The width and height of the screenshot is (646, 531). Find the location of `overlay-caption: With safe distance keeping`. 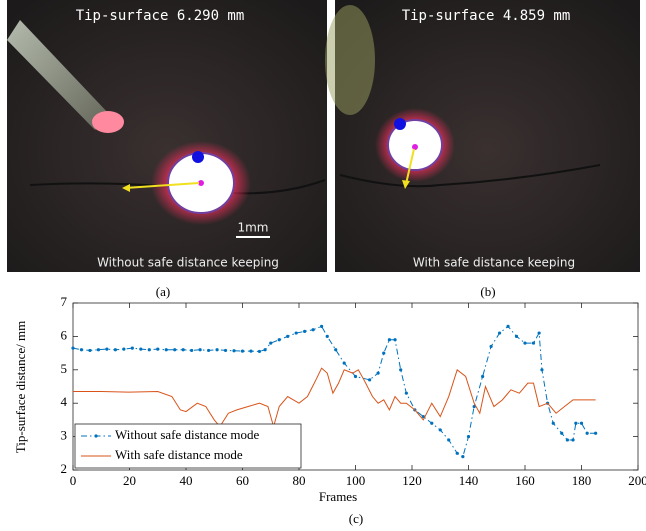

overlay-caption: With safe distance keeping is located at coordinates (494, 263).